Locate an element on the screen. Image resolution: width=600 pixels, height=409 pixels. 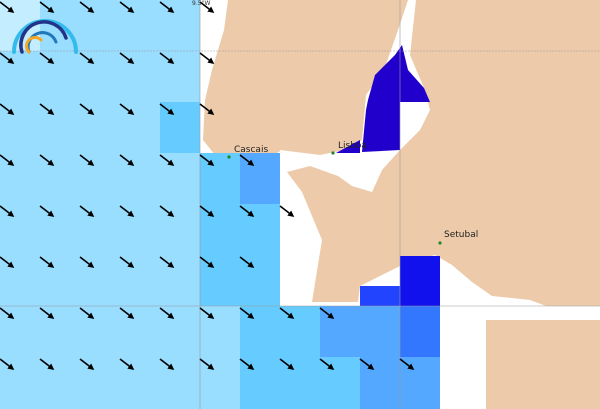
place-dot-setubal is located at coordinates (440, 243).